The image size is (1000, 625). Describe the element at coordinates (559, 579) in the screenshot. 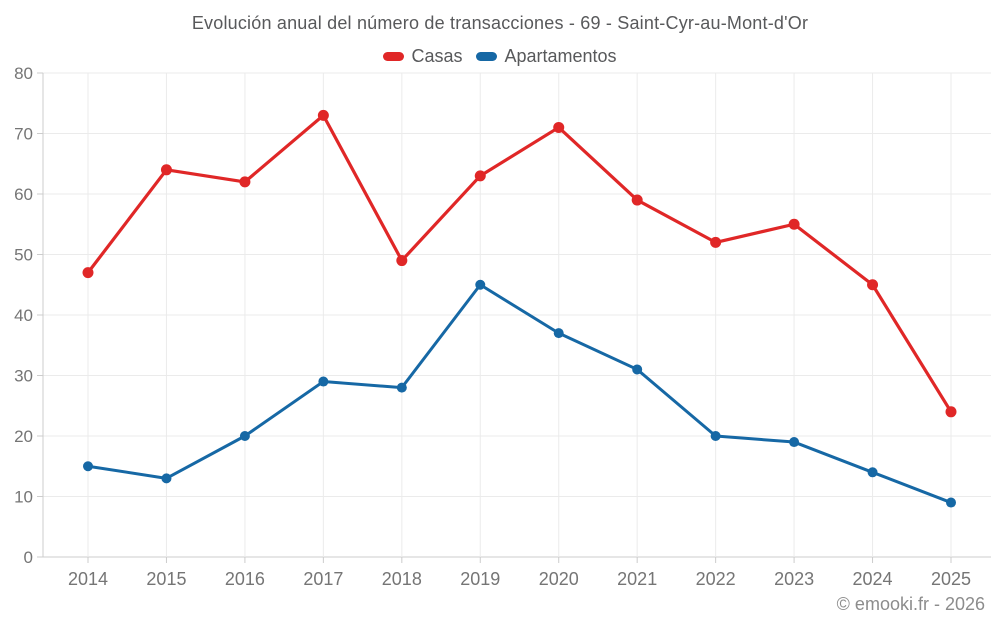

I see `x-tick-label: 2020` at that location.